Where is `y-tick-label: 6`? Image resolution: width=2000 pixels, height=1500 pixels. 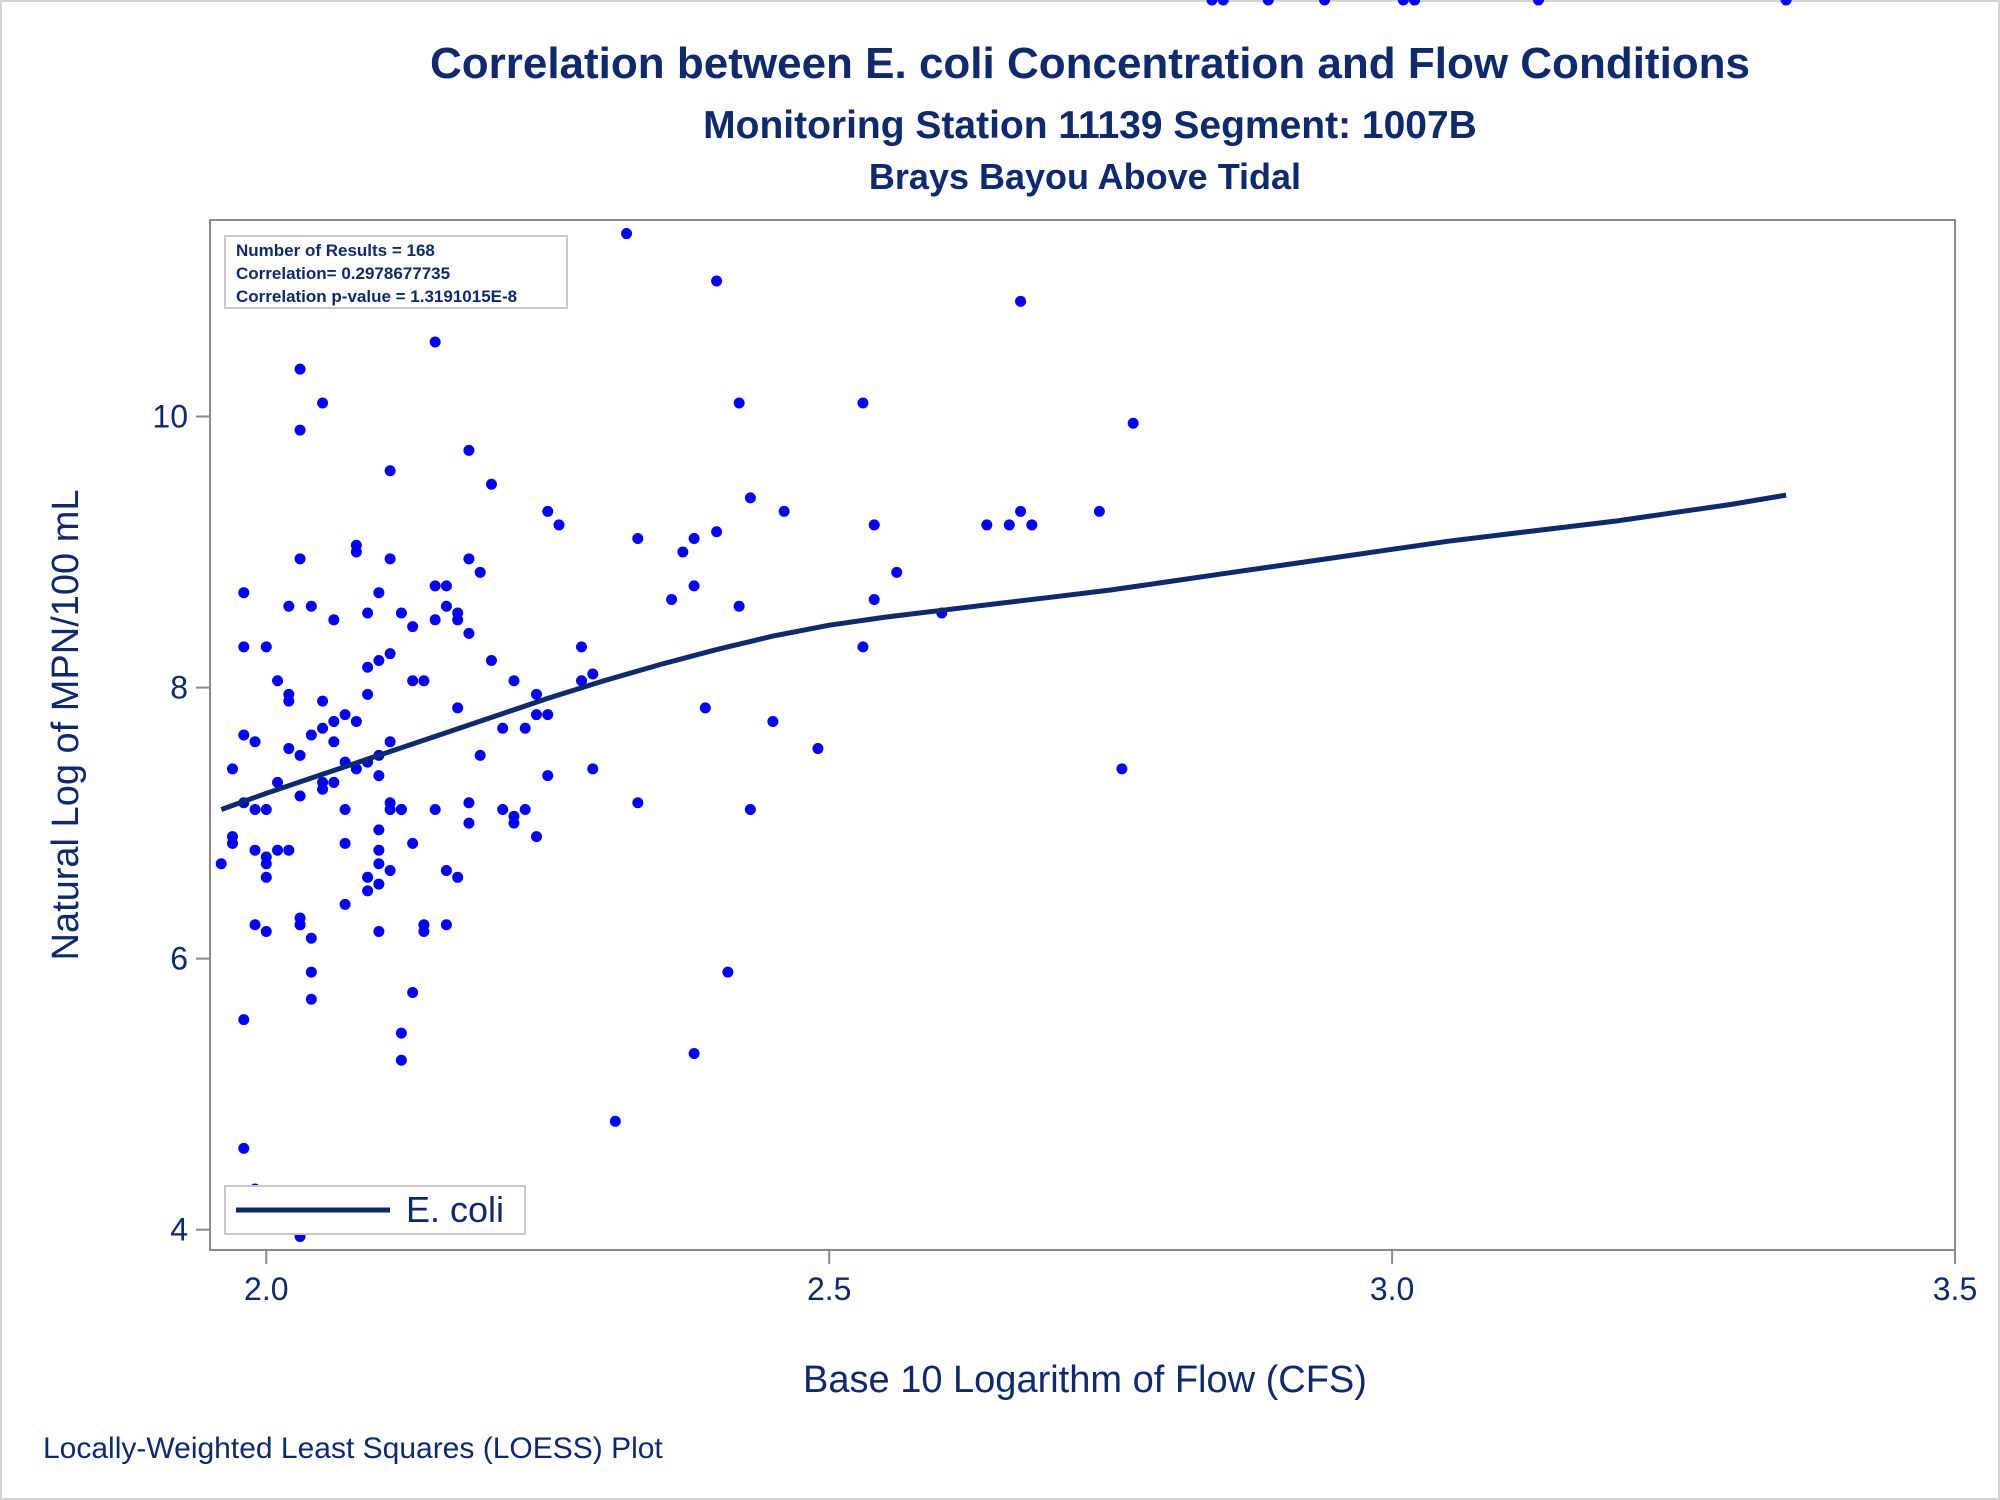 y-tick-label: 6 is located at coordinates (179, 959).